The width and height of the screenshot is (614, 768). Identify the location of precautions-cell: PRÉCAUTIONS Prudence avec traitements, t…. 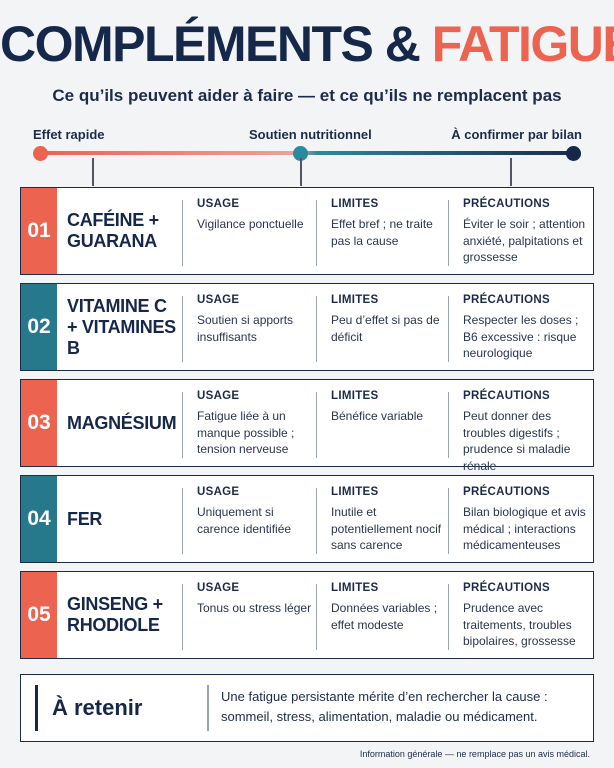
(520, 616).